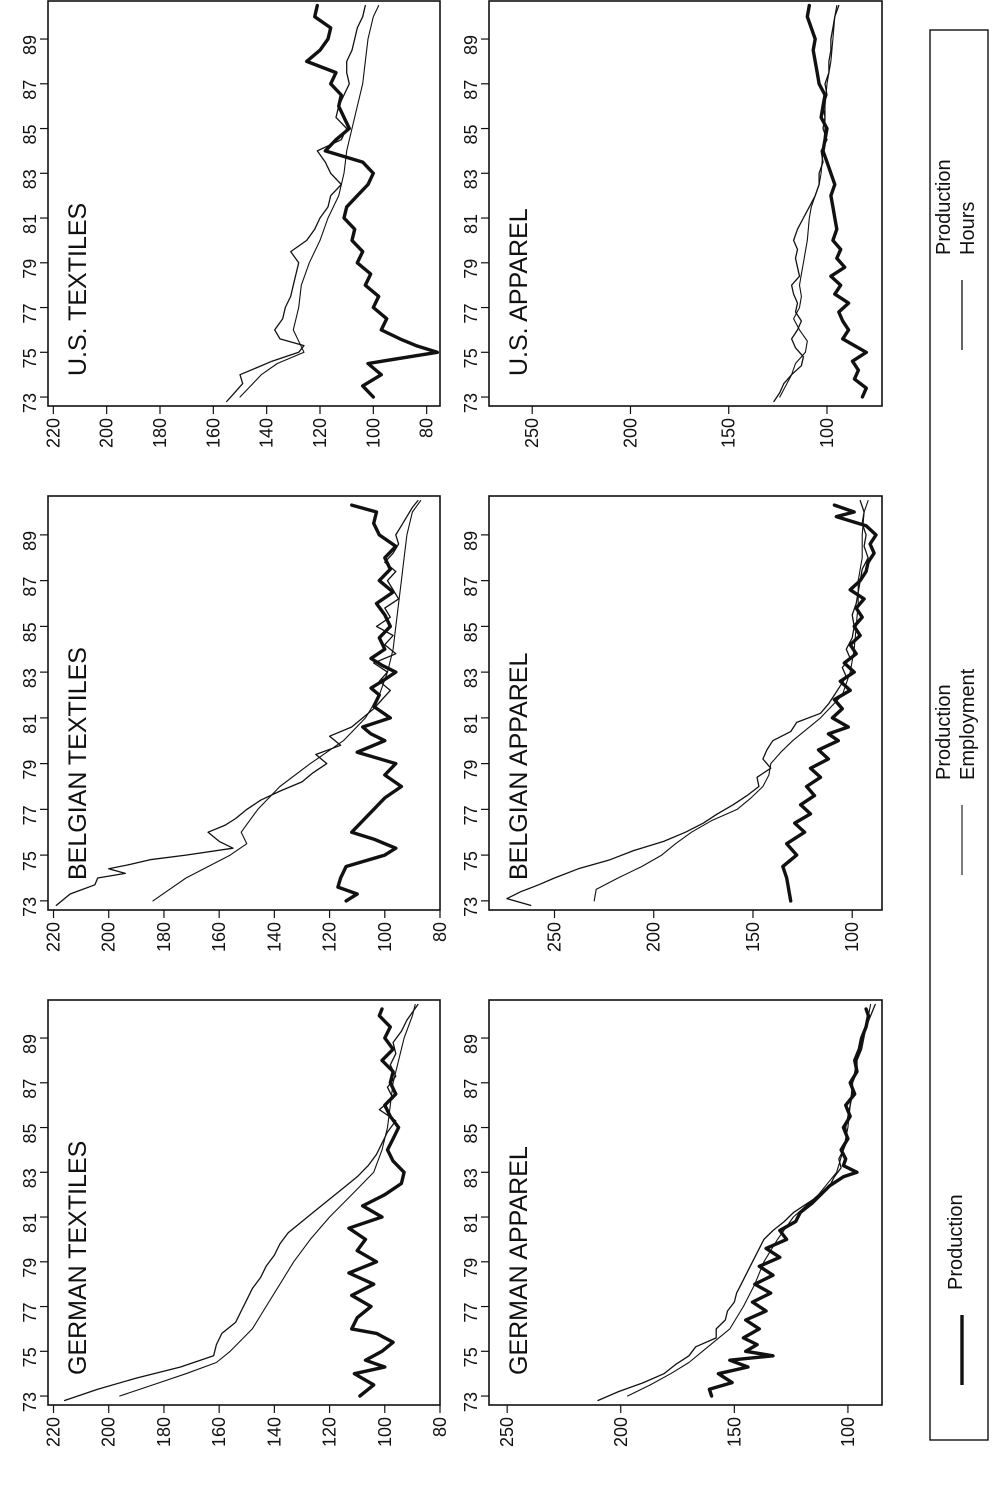  Describe the element at coordinates (519, 292) in the screenshot. I see `panel-title: U.S. APPAREL` at that location.